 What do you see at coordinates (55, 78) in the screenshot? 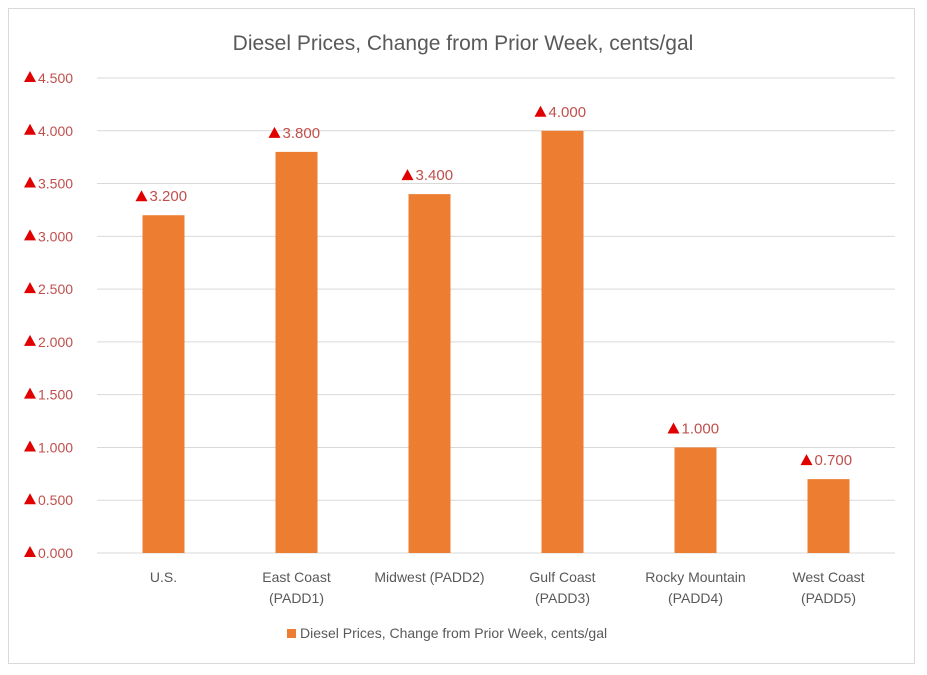
I see `y-tick-label: 4.500` at bounding box center [55, 78].